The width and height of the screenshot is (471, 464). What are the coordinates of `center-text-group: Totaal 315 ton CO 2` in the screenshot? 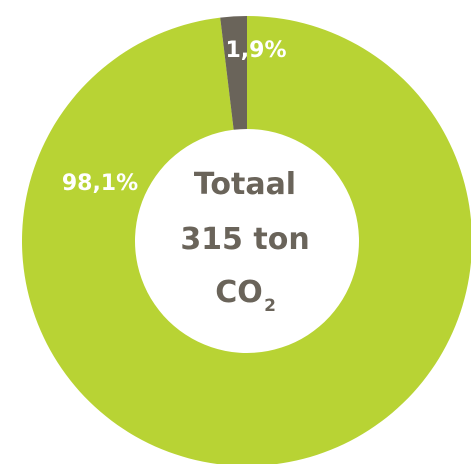 It's located at (244, 241).